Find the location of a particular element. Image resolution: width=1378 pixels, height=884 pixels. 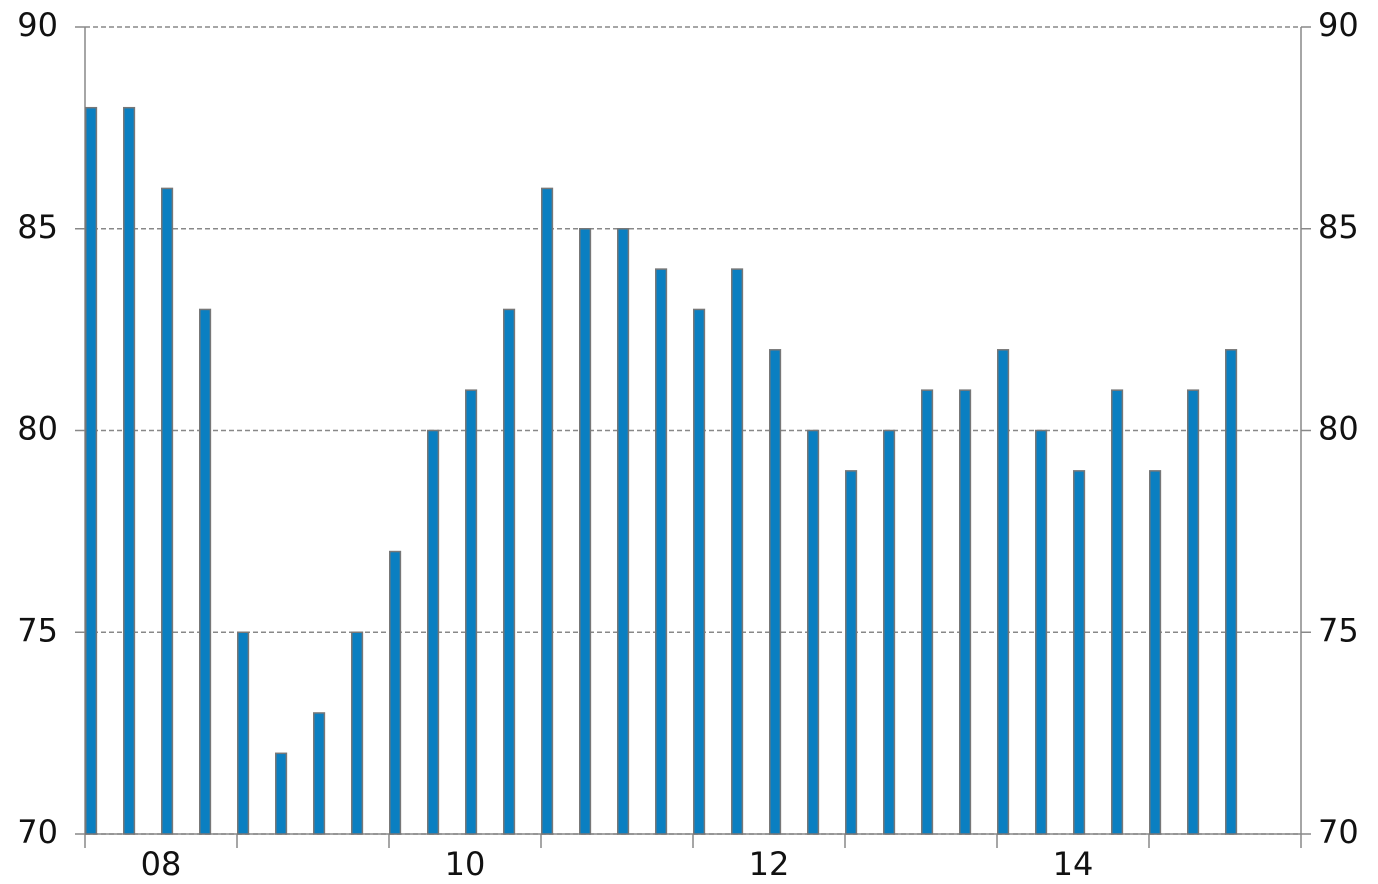

y-tick-label: 90 is located at coordinates (37, 25).